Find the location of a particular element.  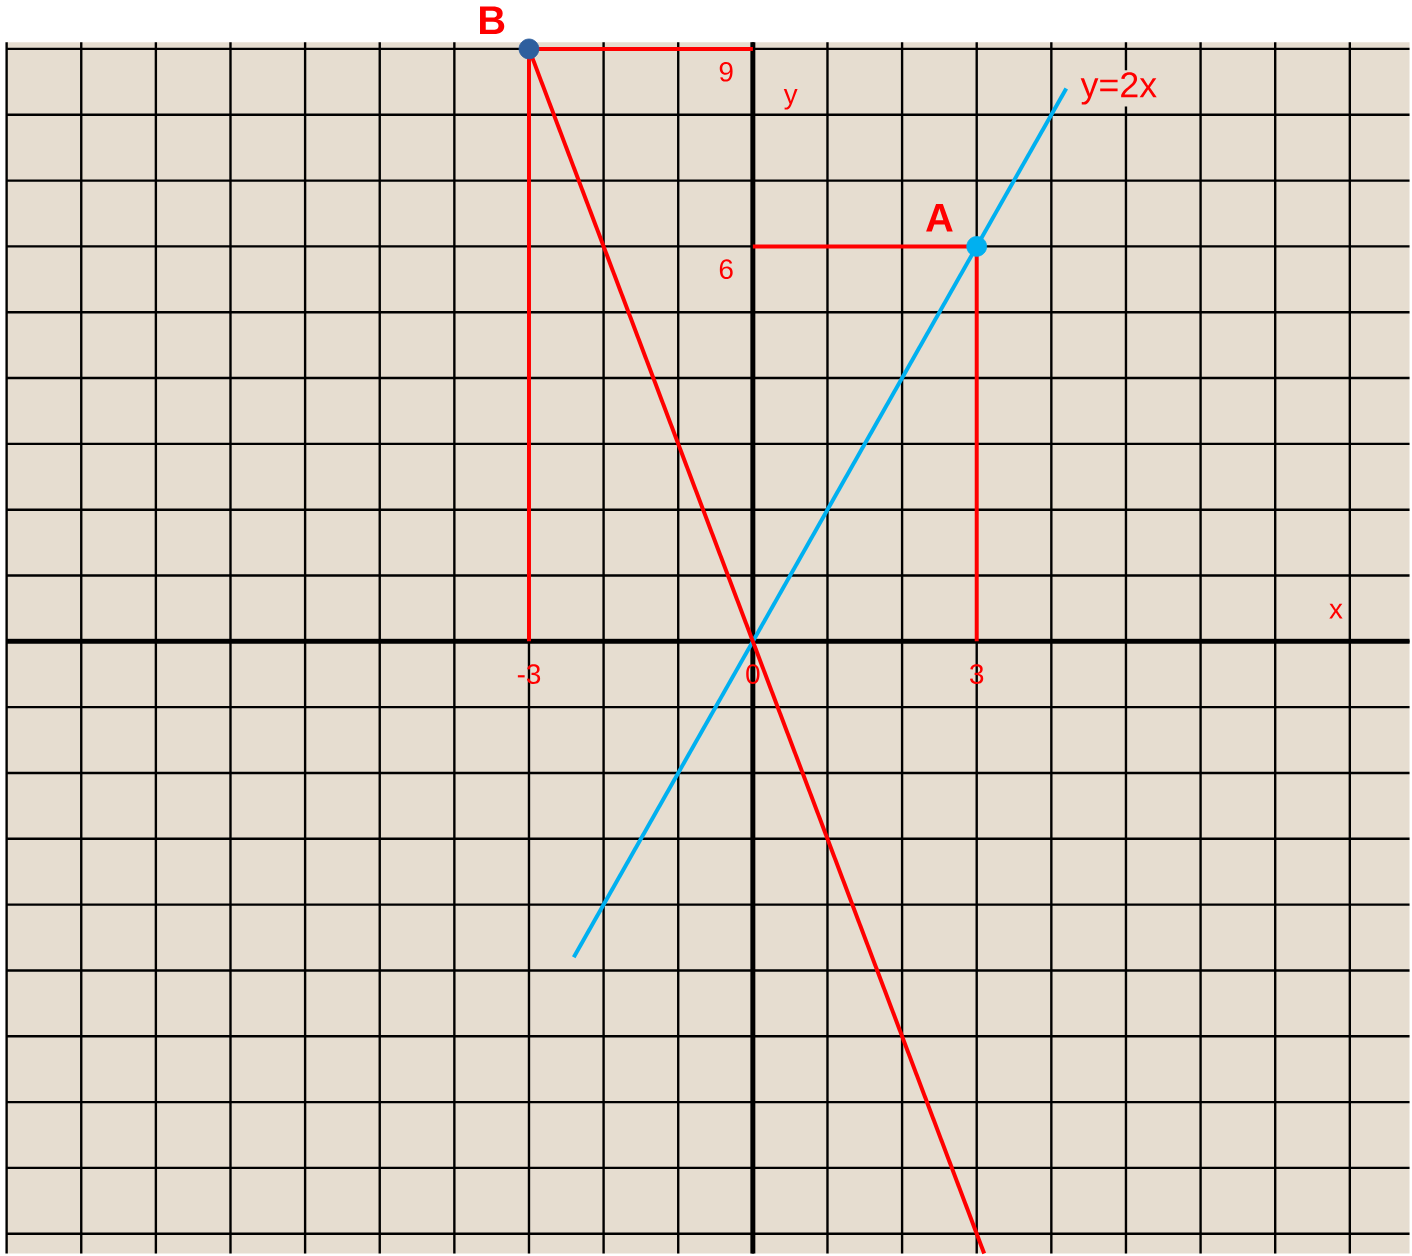

x-axis-title: x is located at coordinates (1336, 611).